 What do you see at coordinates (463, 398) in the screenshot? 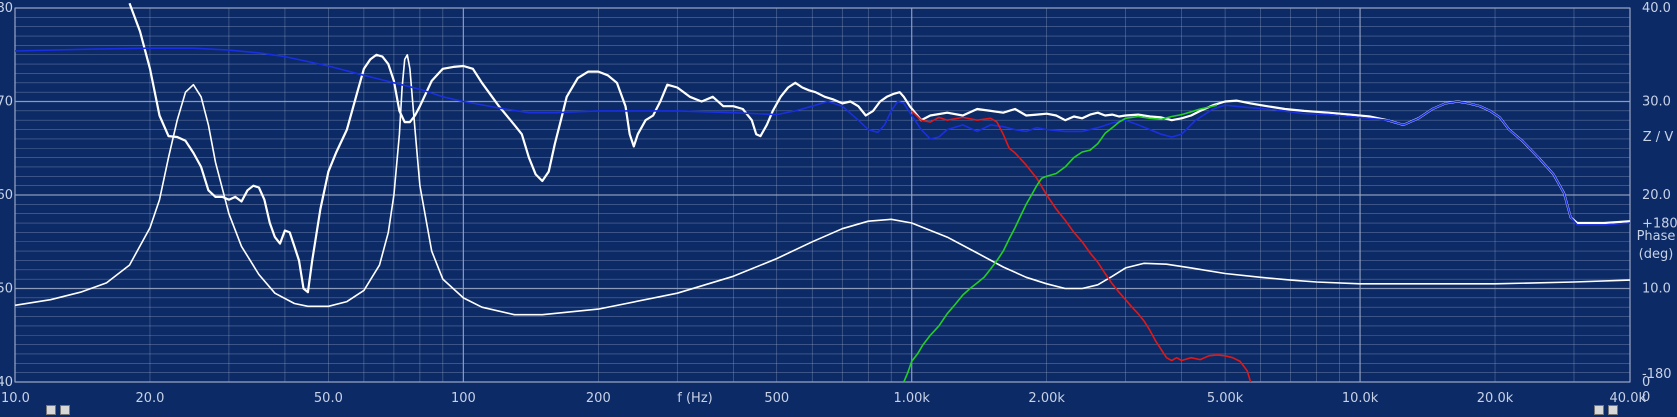
I see `x-tick-label: 100` at bounding box center [463, 398].